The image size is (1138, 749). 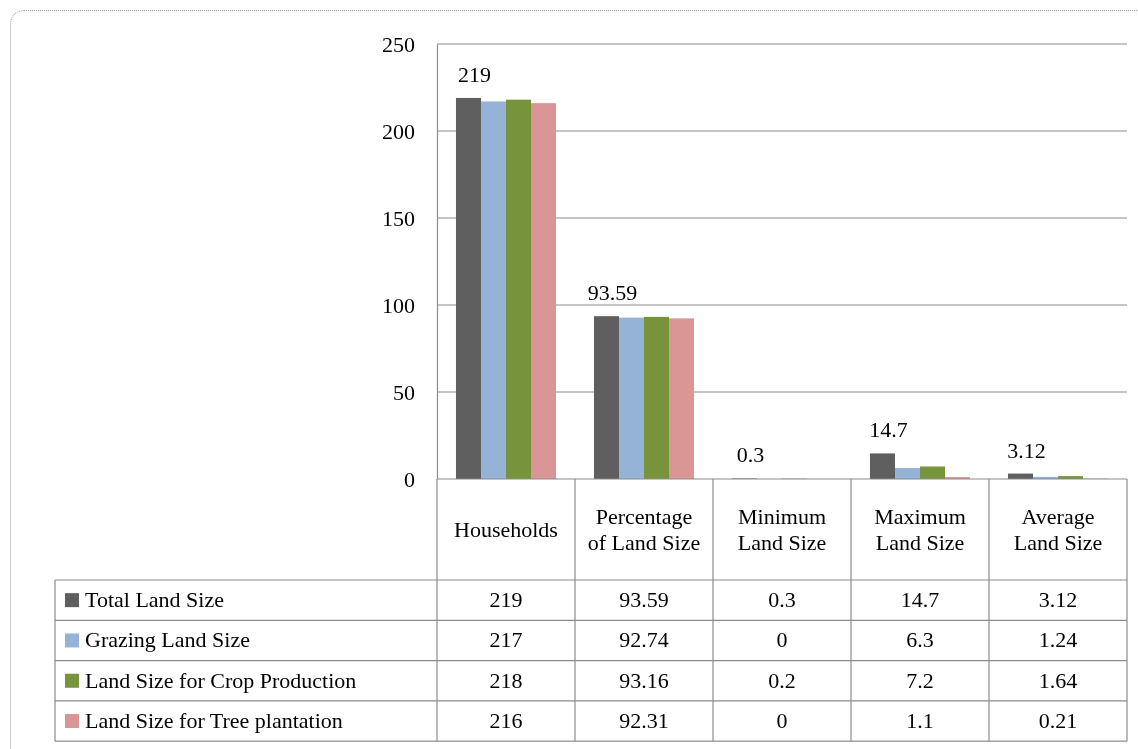 I want to click on data-label: 216, so click(x=506, y=721).